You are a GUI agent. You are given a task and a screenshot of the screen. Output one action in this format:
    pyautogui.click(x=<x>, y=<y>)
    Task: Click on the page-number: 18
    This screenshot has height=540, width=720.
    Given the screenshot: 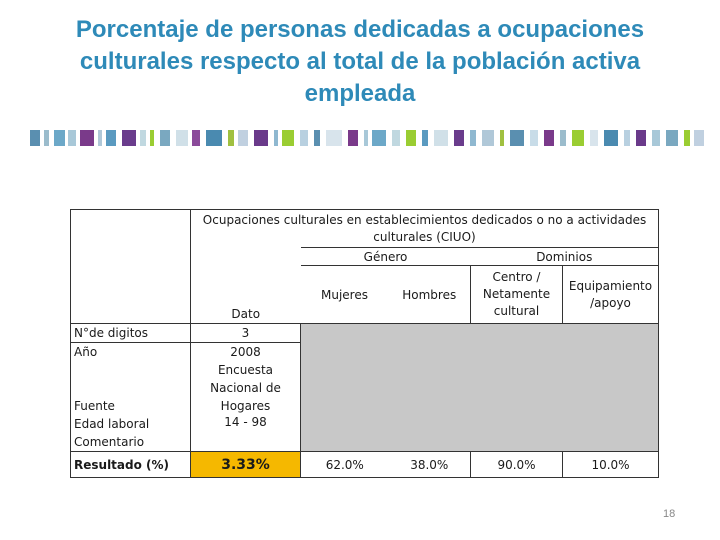 What is the action you would take?
    pyautogui.click(x=669, y=514)
    